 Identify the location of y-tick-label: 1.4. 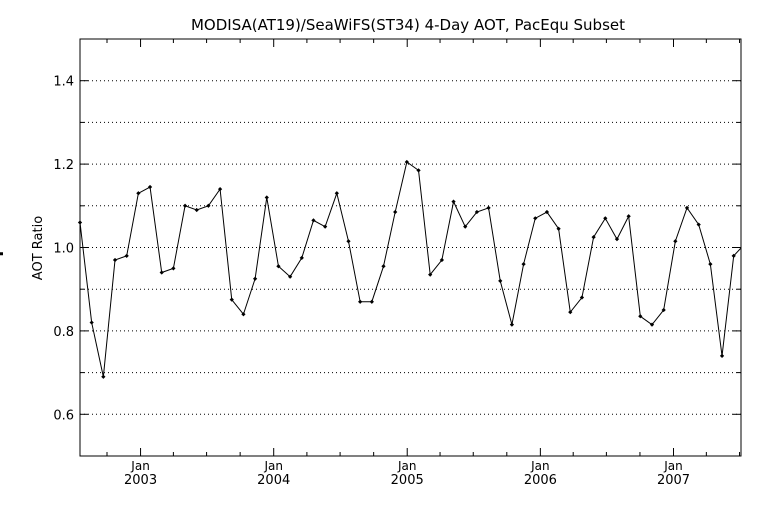
(63, 82).